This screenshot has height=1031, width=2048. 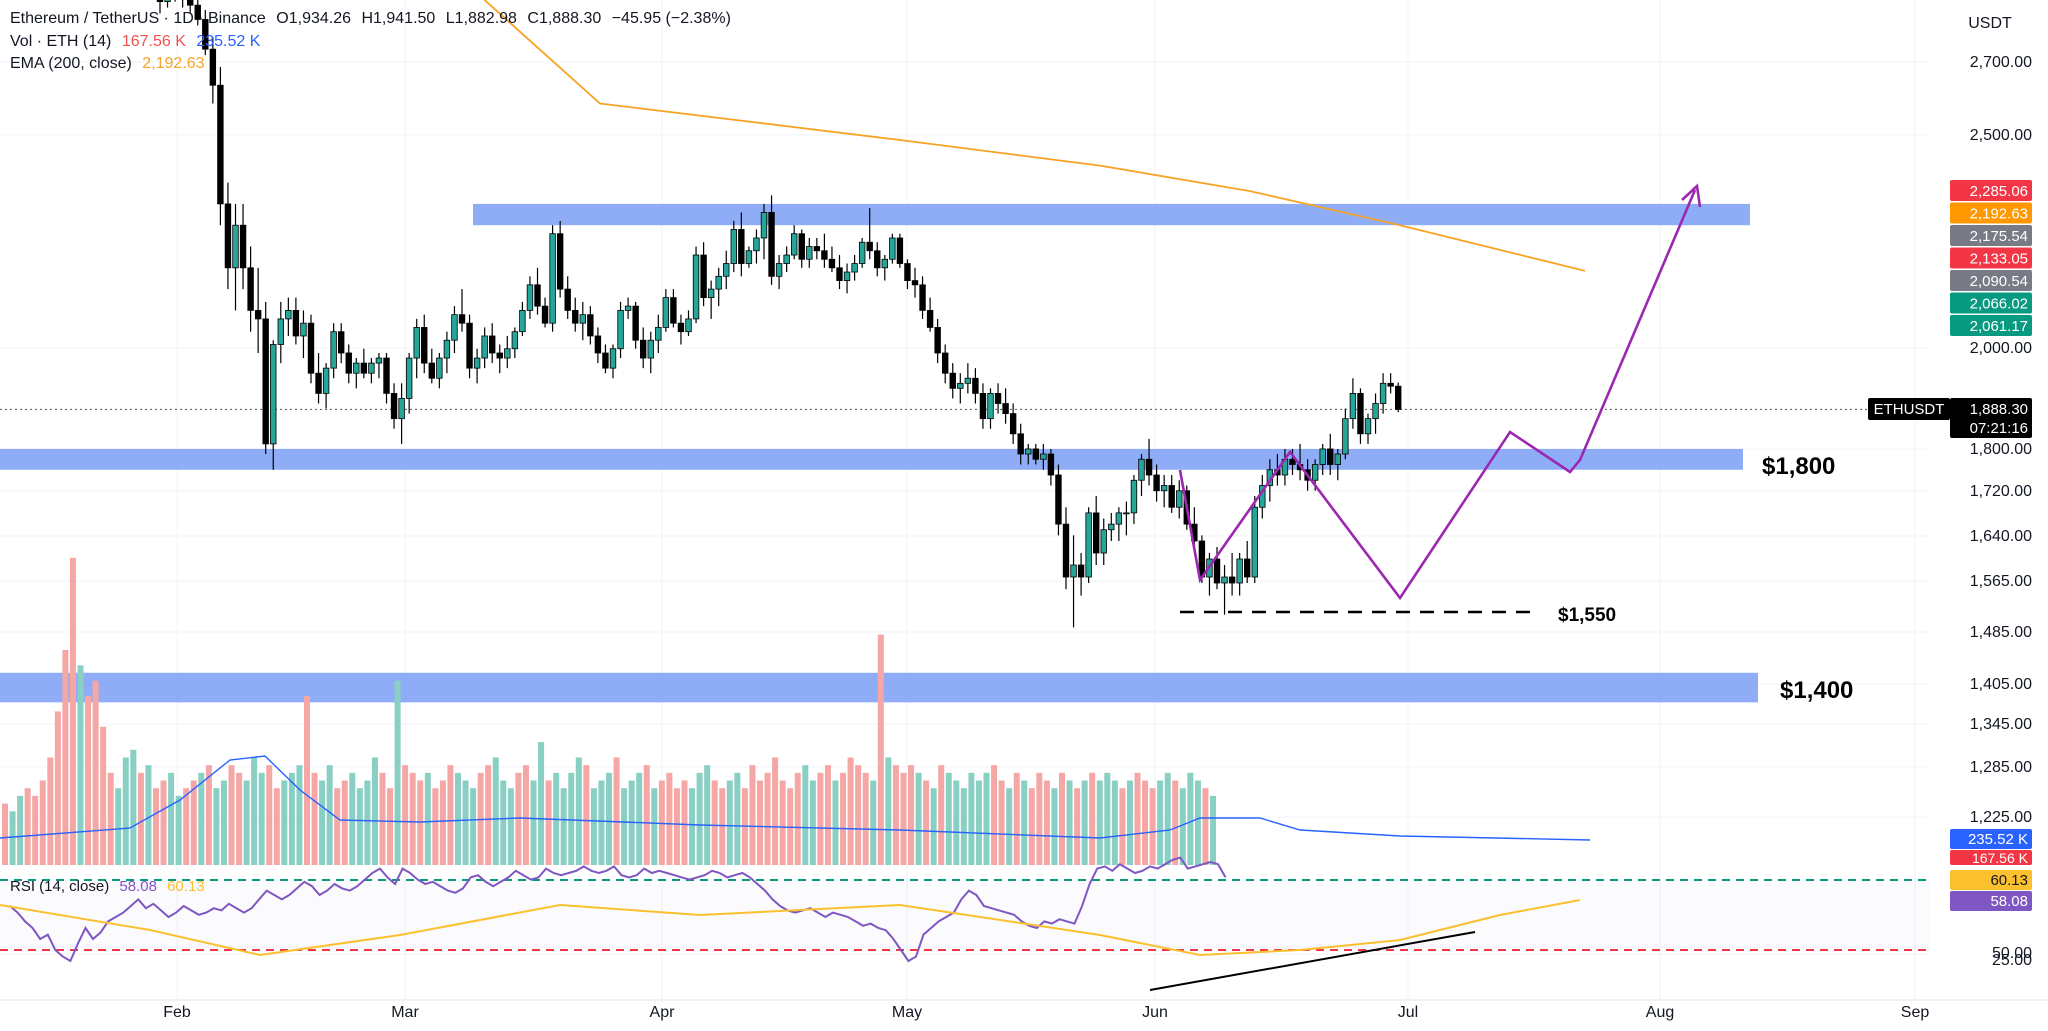 What do you see at coordinates (1999, 191) in the screenshot?
I see `price-tag-label: 2,285.06` at bounding box center [1999, 191].